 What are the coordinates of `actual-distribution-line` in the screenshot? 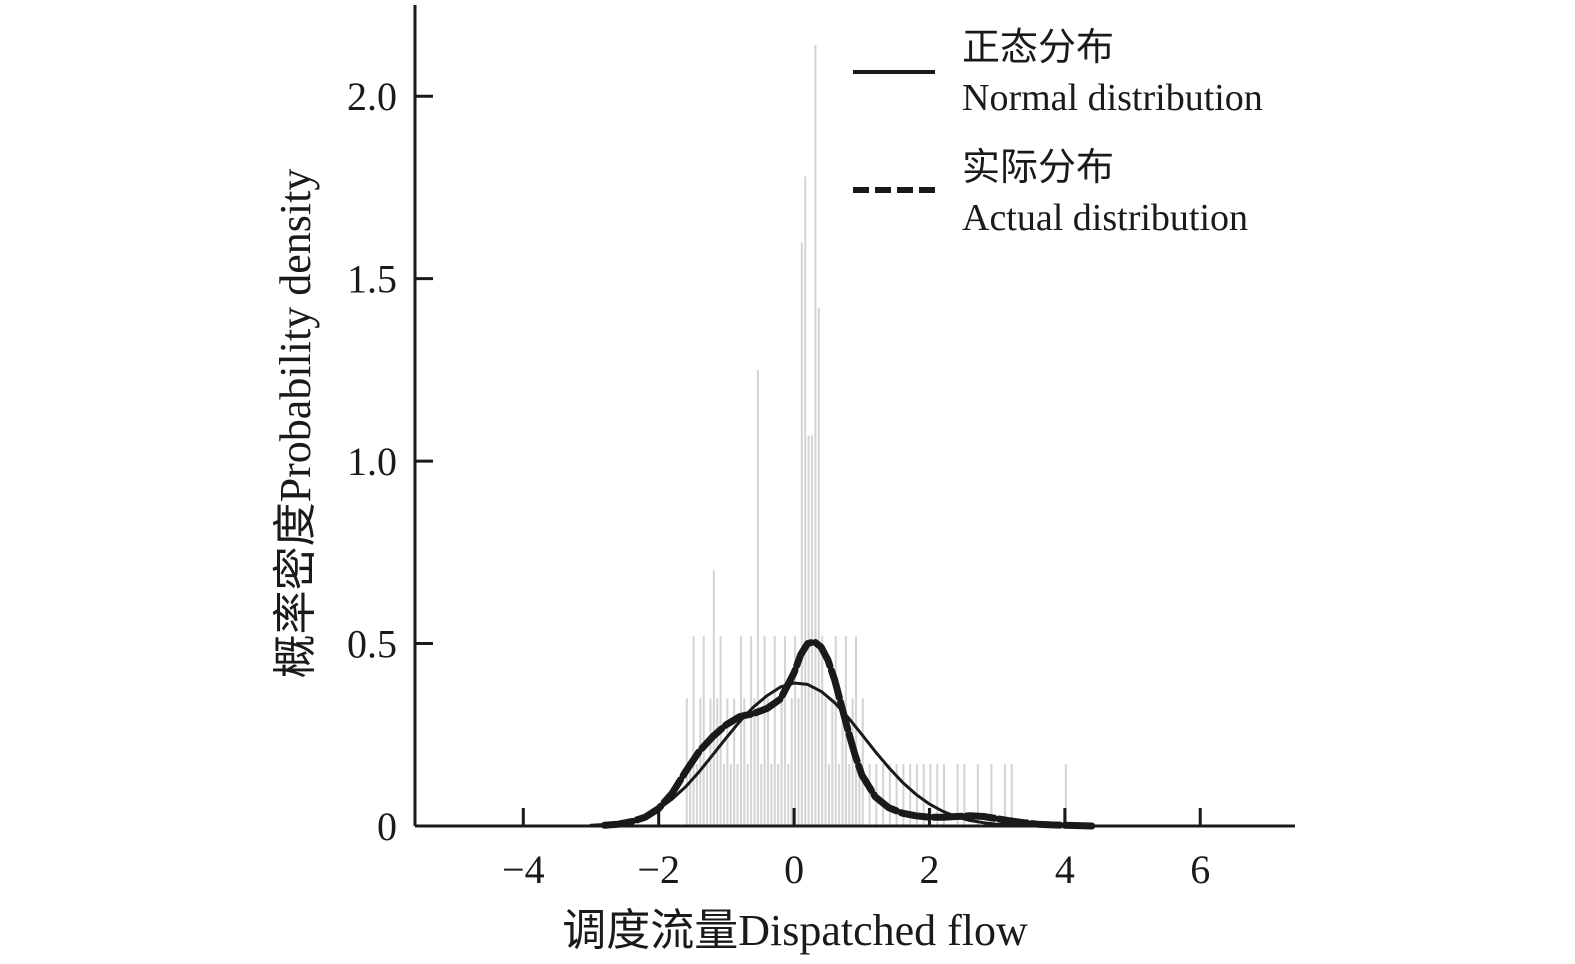 It's located at (848, 734).